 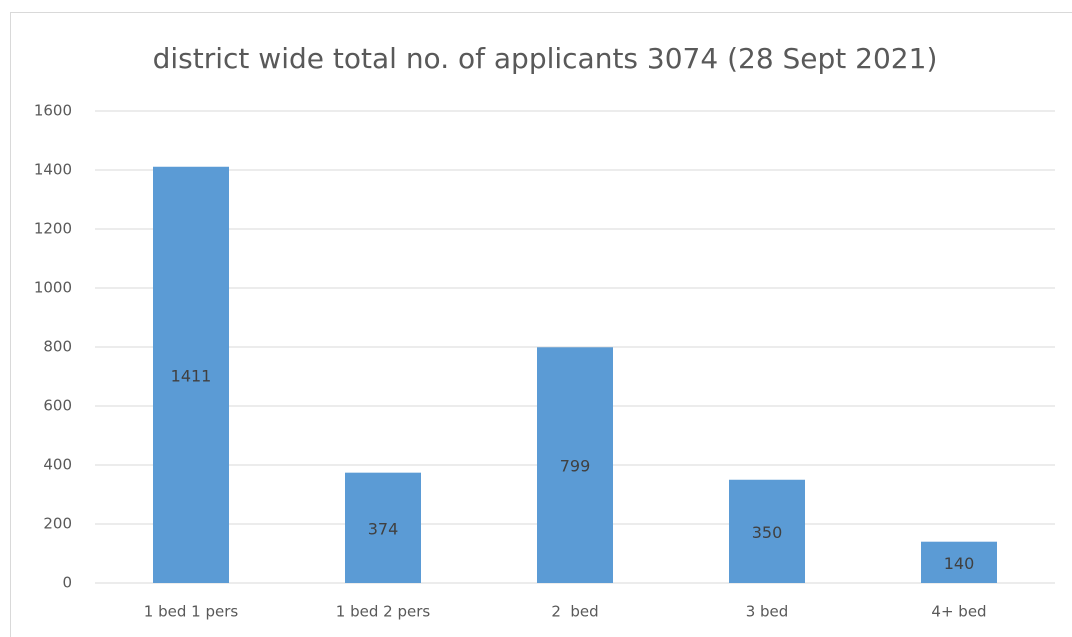 What do you see at coordinates (53, 288) in the screenshot?
I see `y-tick-label: 1000` at bounding box center [53, 288].